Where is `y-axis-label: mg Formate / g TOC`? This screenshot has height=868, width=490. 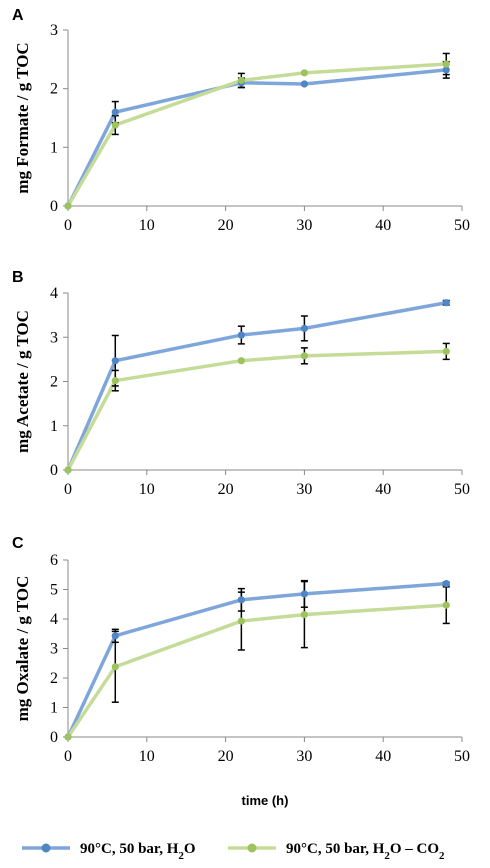 y-axis-label: mg Formate / g TOC is located at coordinates (22, 117).